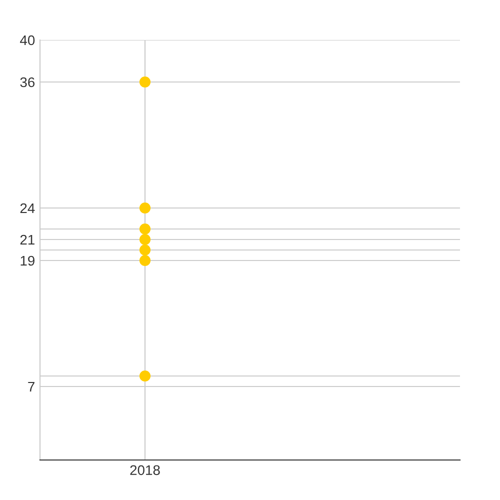 The width and height of the screenshot is (500, 500). What do you see at coordinates (27, 82) in the screenshot?
I see `y-tick-label: 36` at bounding box center [27, 82].